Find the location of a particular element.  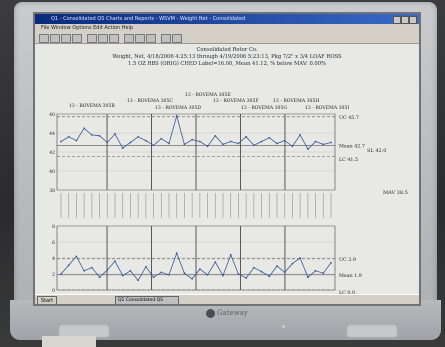

y-tick-label: 38 is located at coordinates (52, 191).